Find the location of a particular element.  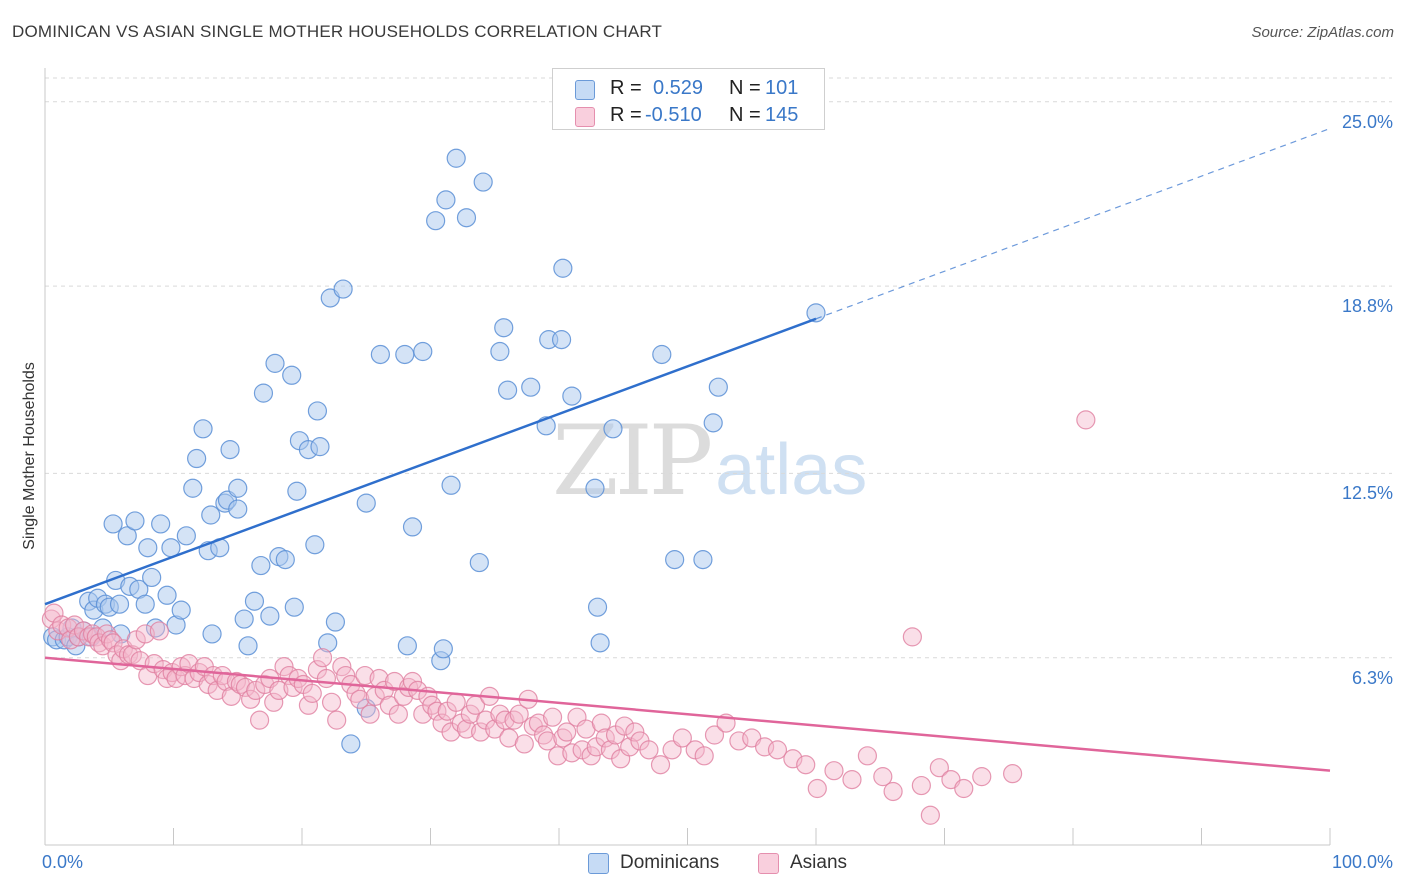

r-value: -0.510 is located at coordinates (673, 115).